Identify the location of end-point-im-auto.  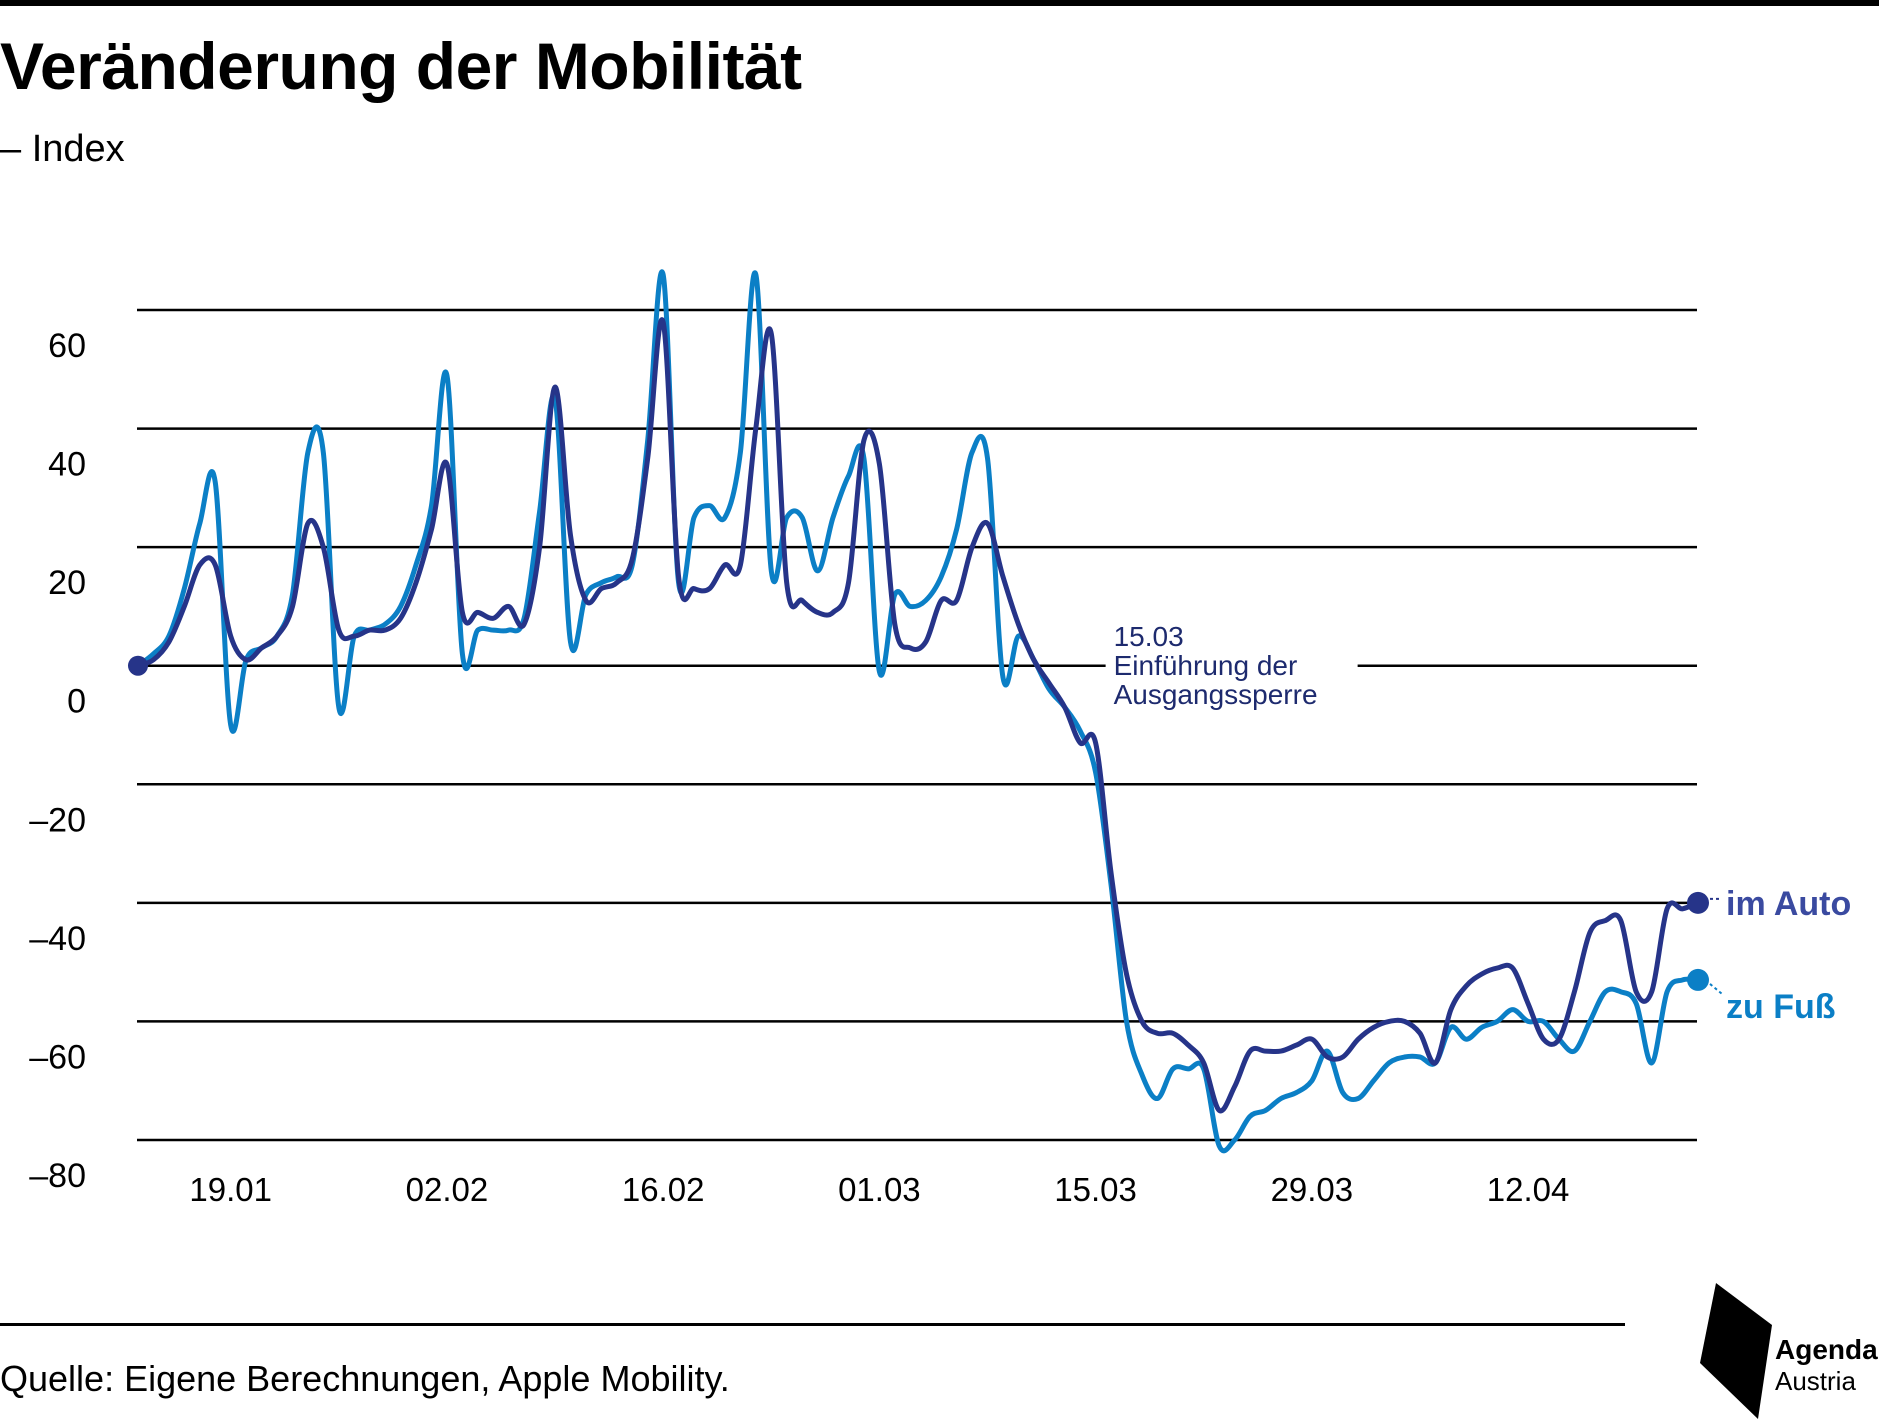
(1698, 902).